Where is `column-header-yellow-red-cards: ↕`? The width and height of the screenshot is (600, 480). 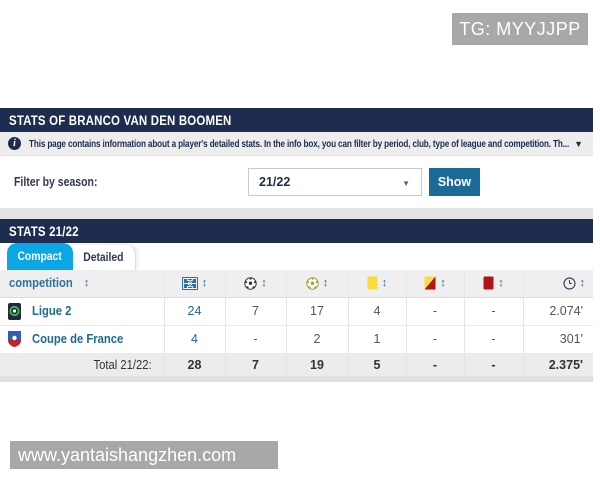
column-header-yellow-red-cards: ↕ is located at coordinates (435, 284).